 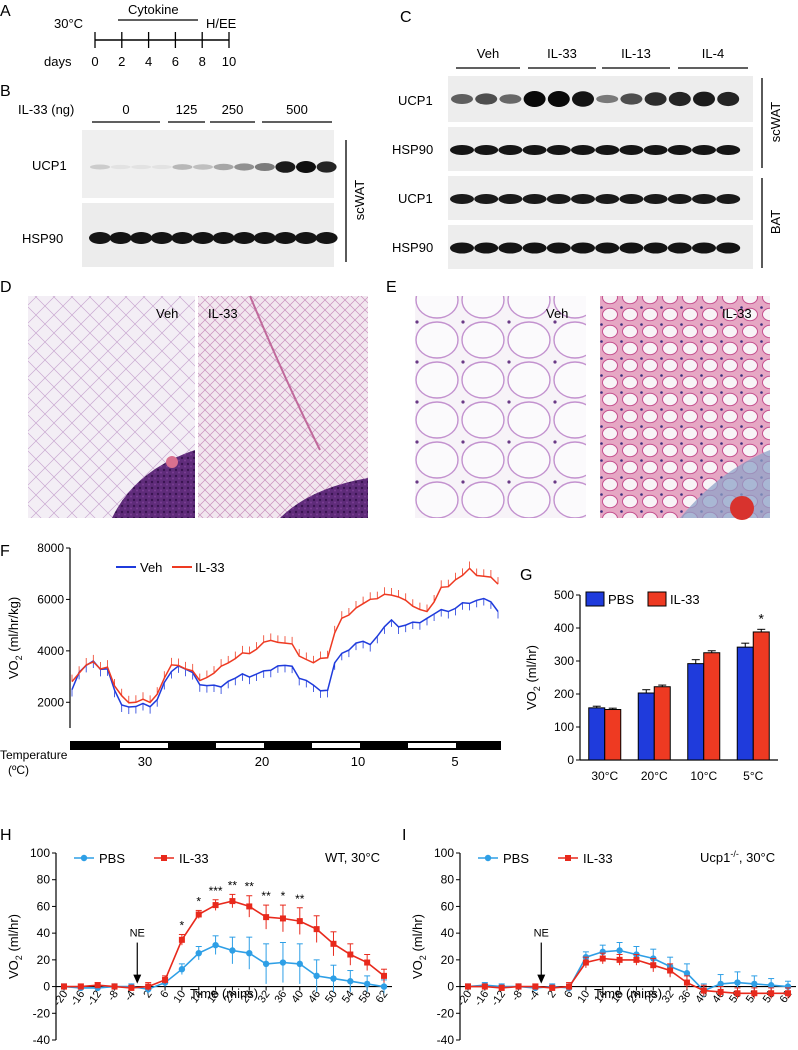 I want to click on y-tick-label-f: 8000, so click(x=50, y=548).